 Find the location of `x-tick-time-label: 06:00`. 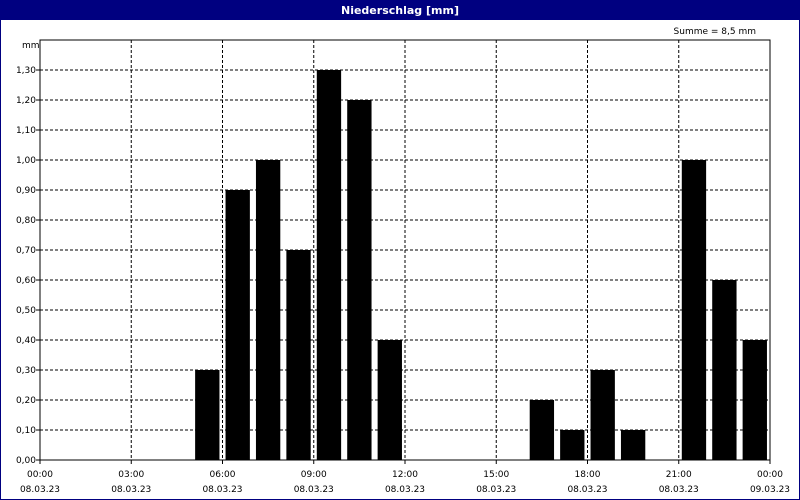

x-tick-time-label: 06:00 is located at coordinates (223, 475).